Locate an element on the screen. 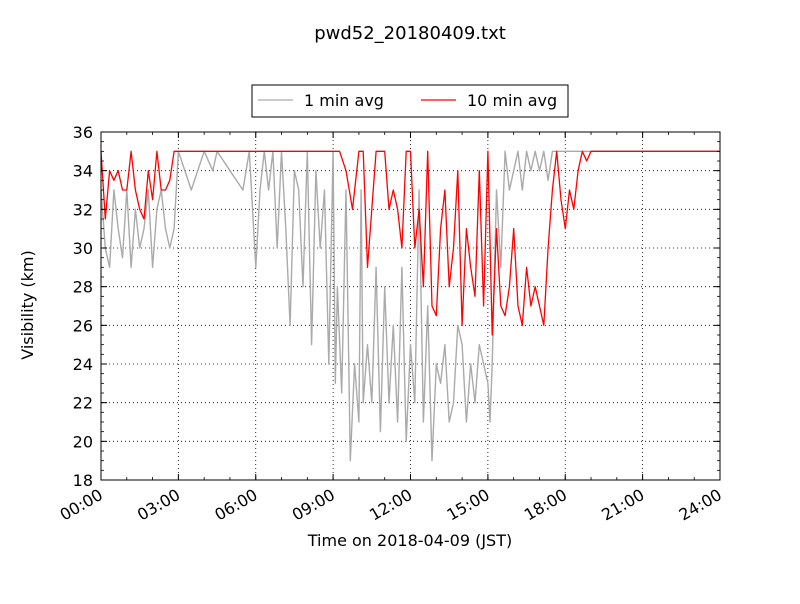 Image resolution: width=800 pixels, height=604 pixels. chart-title: pwd52_20180409.txt is located at coordinates (410, 33).